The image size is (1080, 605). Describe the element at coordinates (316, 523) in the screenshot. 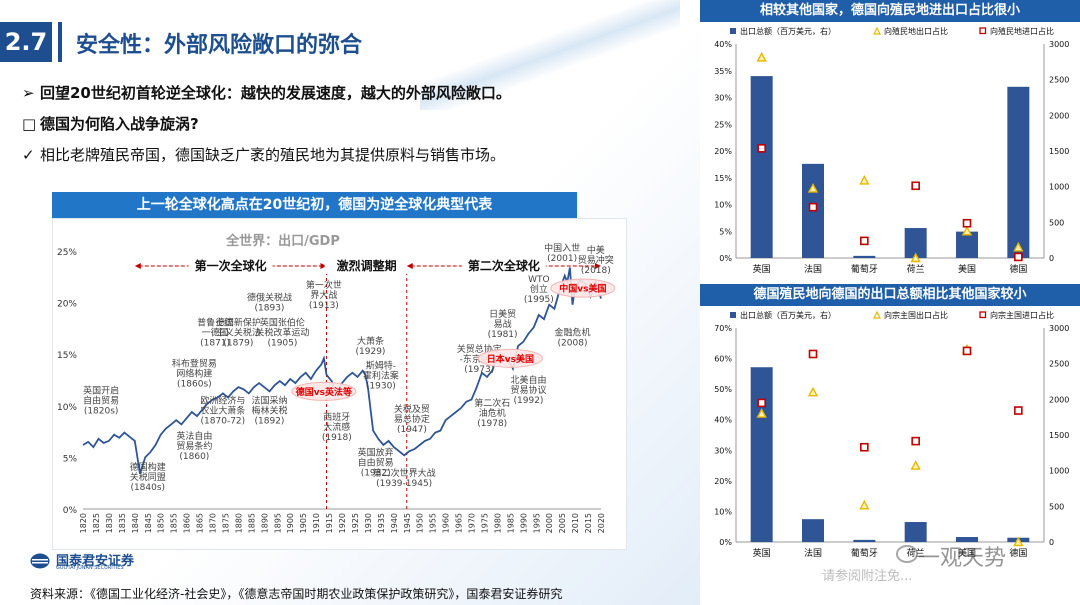

I see `x-tick-label: 1910` at that location.